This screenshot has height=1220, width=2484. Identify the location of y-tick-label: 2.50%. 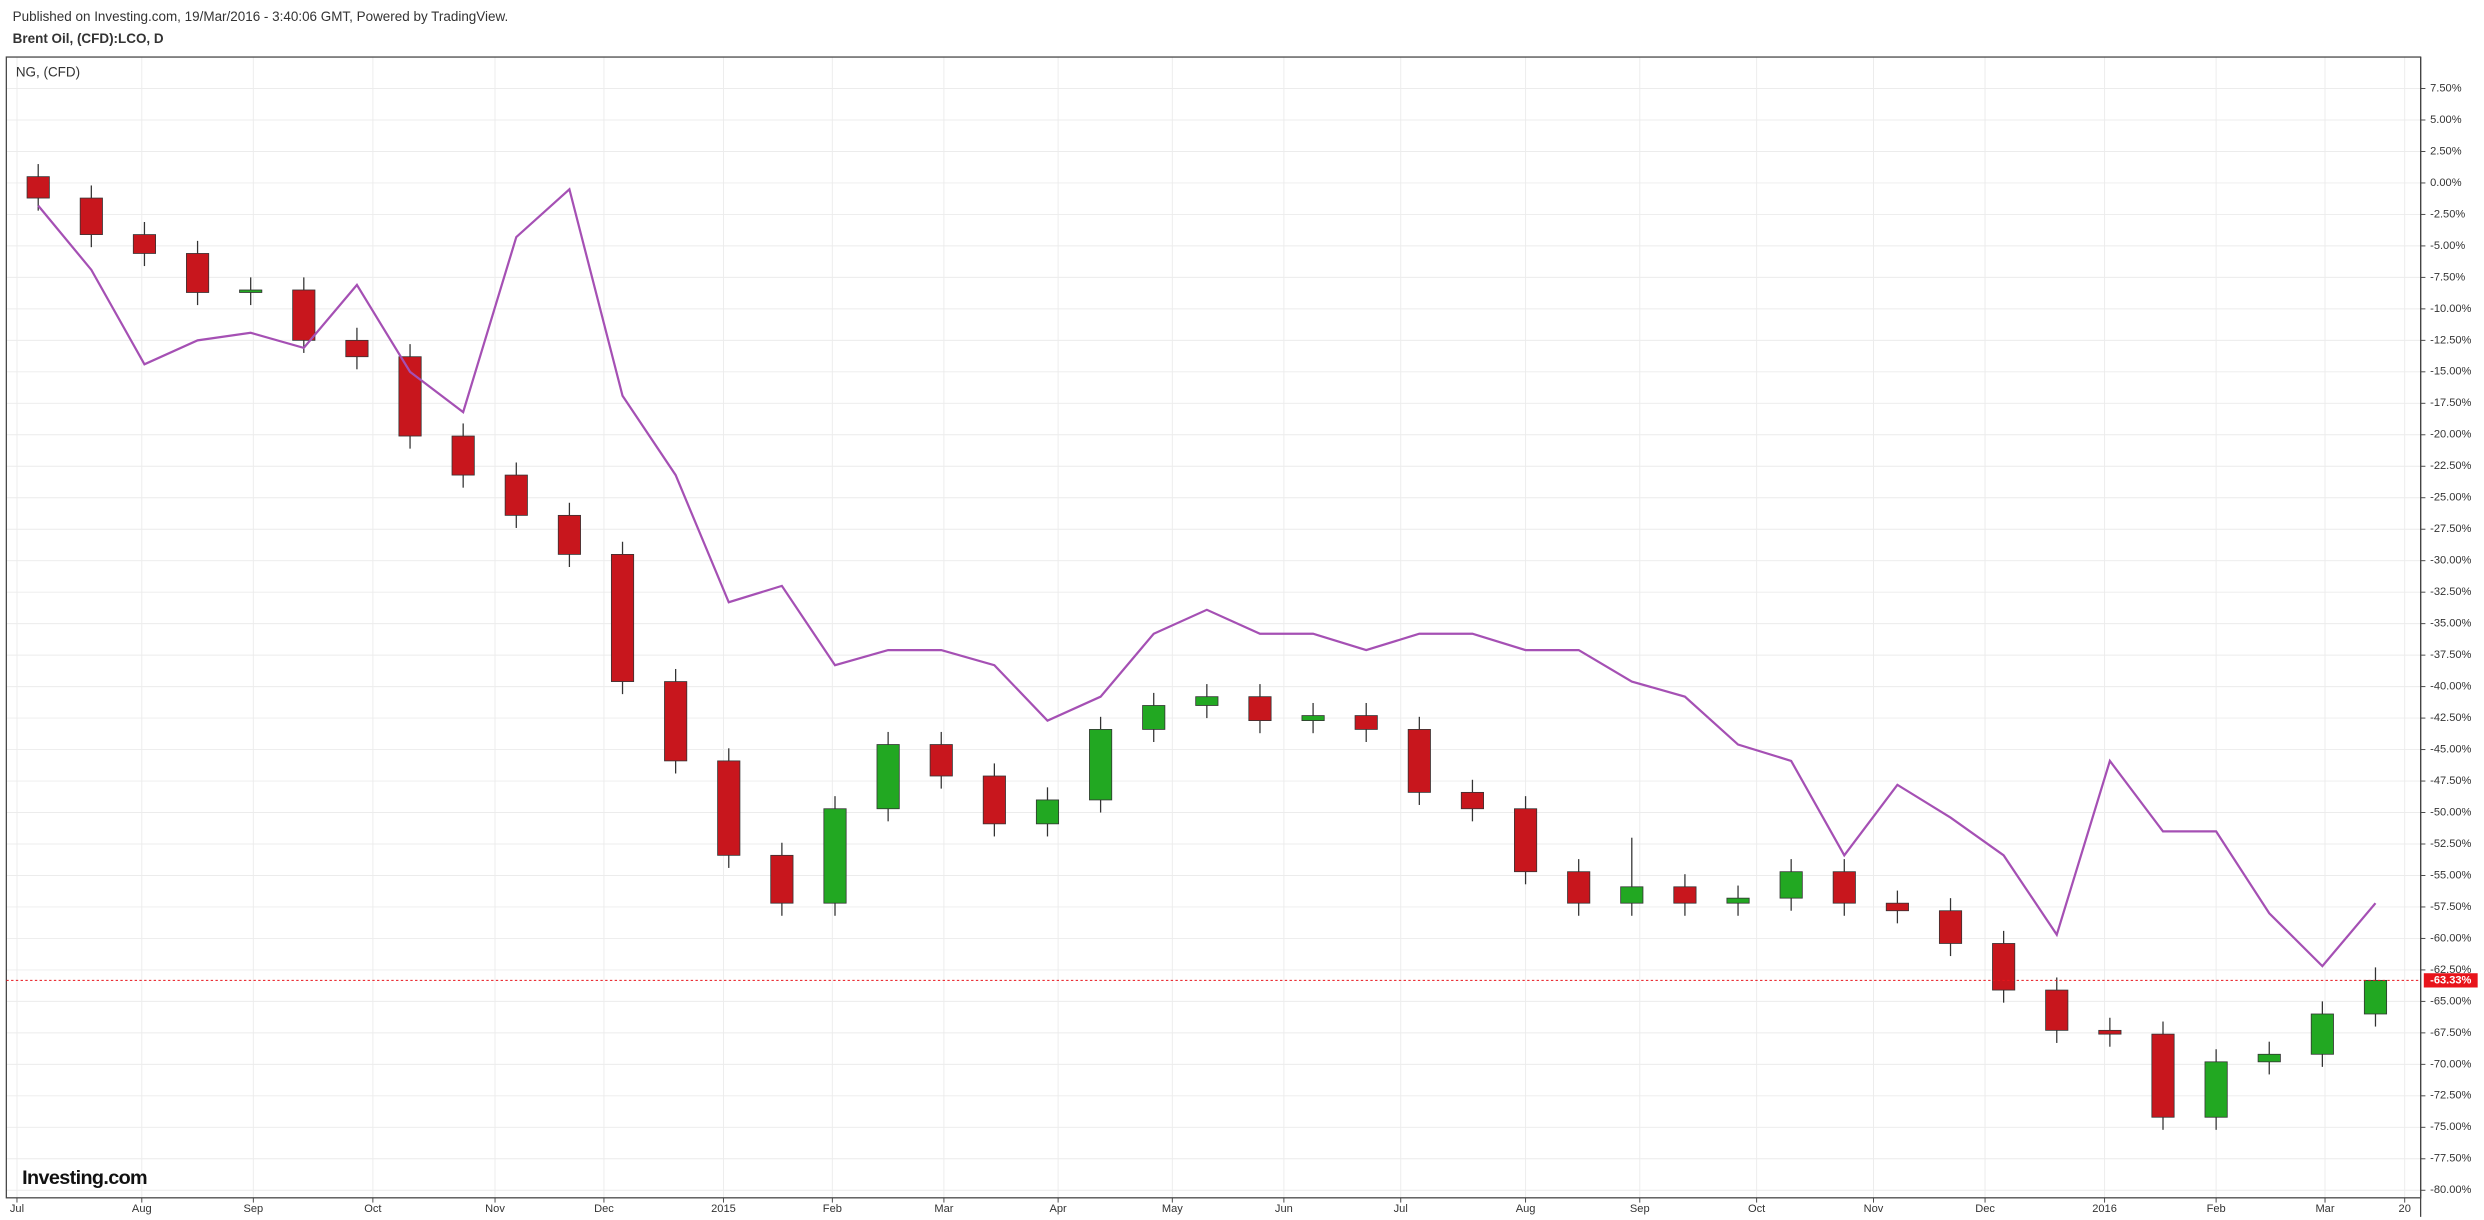
(2446, 151).